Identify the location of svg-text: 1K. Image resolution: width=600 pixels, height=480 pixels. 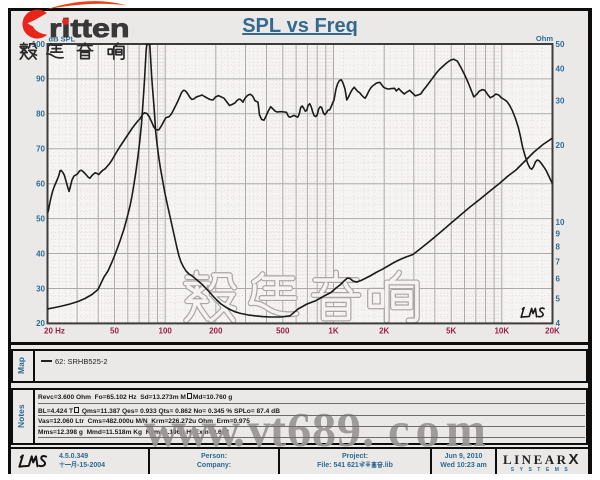
(333, 331).